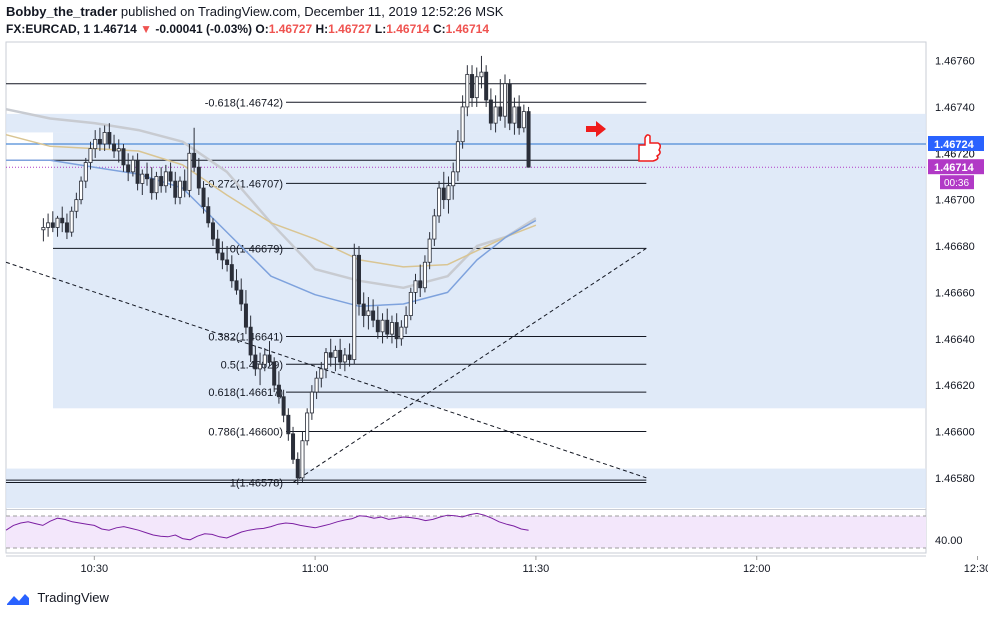 This screenshot has width=988, height=618. What do you see at coordinates (350, 29) in the screenshot?
I see `high-value: 1.46727` at bounding box center [350, 29].